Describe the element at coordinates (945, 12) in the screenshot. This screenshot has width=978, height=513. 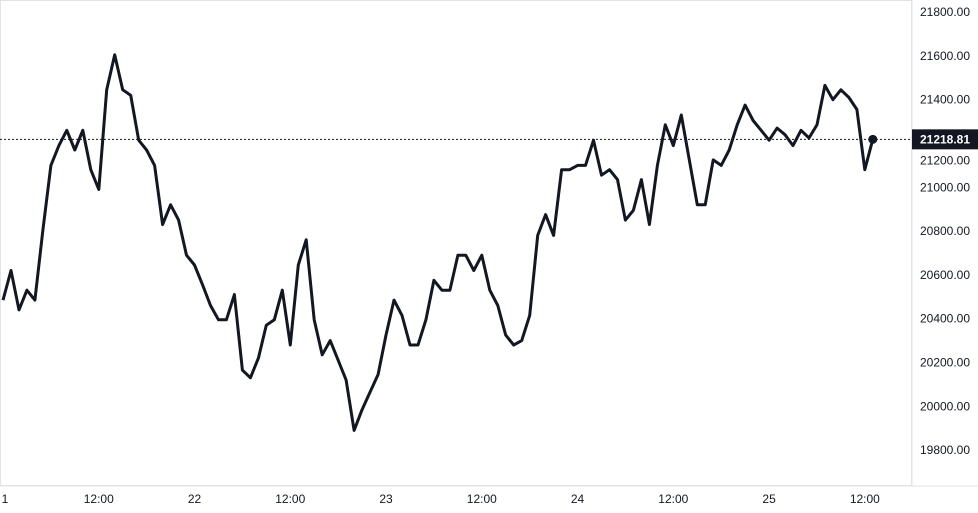
I see `price-tick-label: 21800.00` at that location.